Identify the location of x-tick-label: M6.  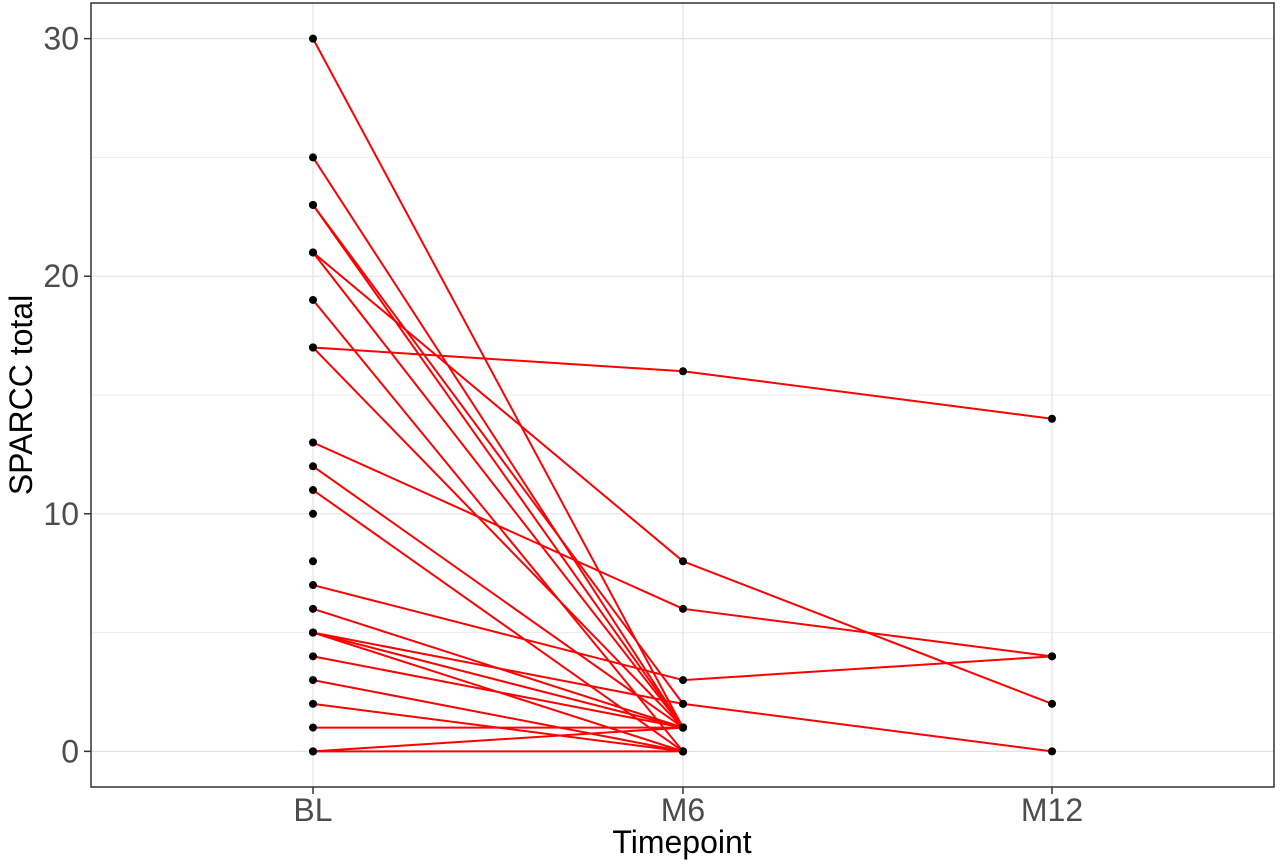
(683, 810).